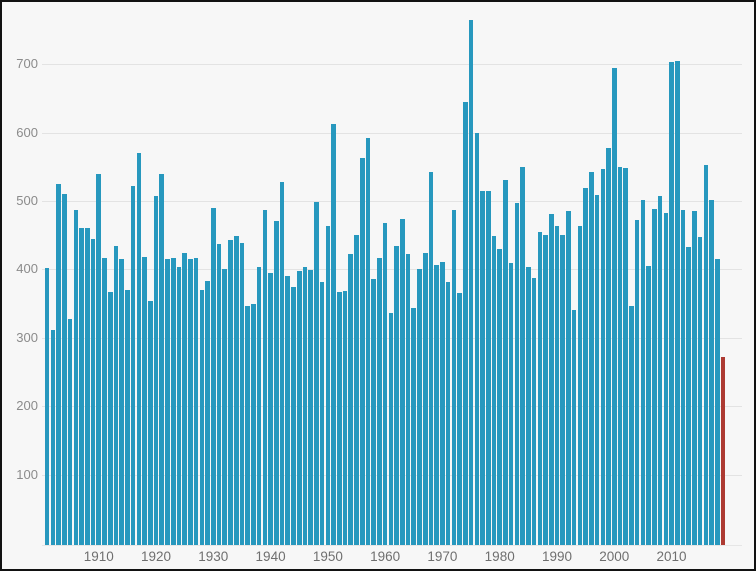 The image size is (756, 571). What do you see at coordinates (442, 403) in the screenshot?
I see `bar-1970` at bounding box center [442, 403].